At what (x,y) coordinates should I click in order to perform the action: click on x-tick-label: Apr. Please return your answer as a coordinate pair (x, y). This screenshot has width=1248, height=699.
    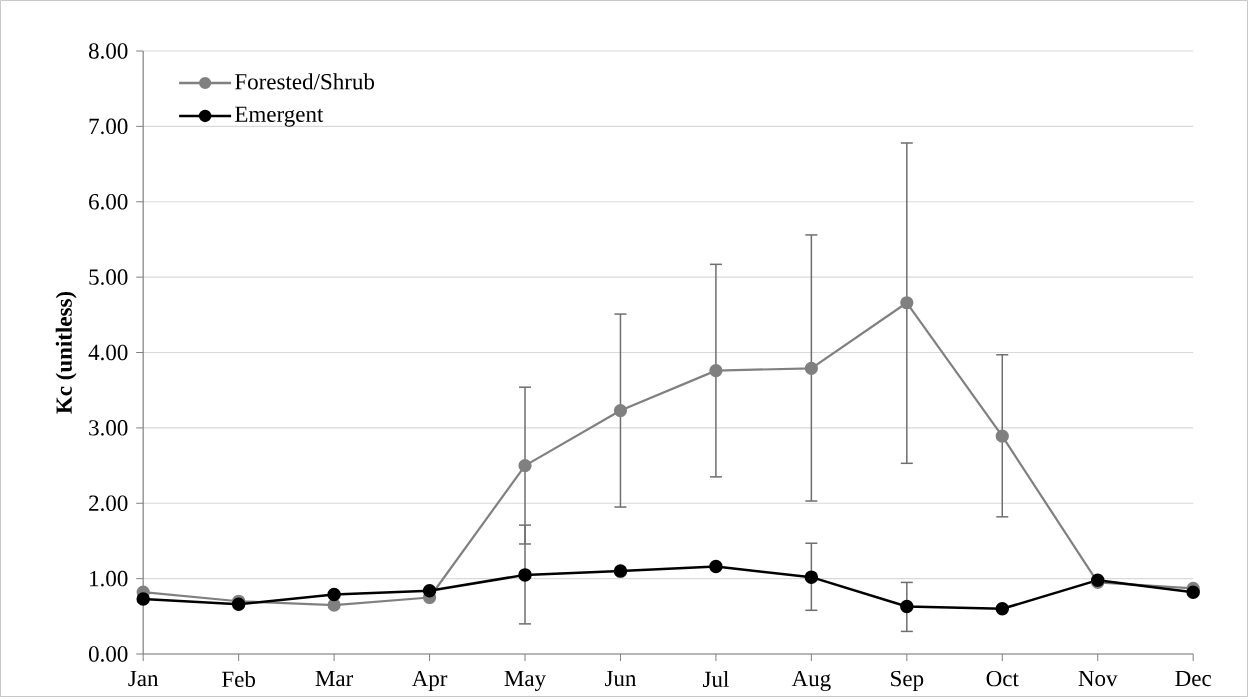
    Looking at the image, I should click on (429, 681).